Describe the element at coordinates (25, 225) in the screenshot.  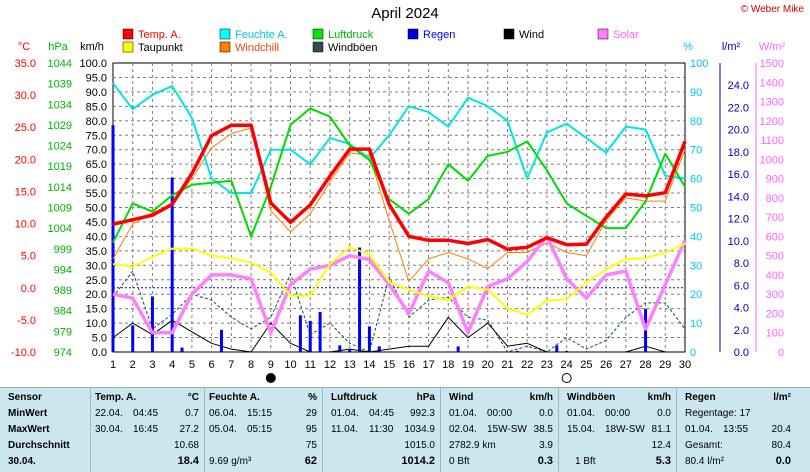
I see `temp-tick-label: 10.0` at that location.